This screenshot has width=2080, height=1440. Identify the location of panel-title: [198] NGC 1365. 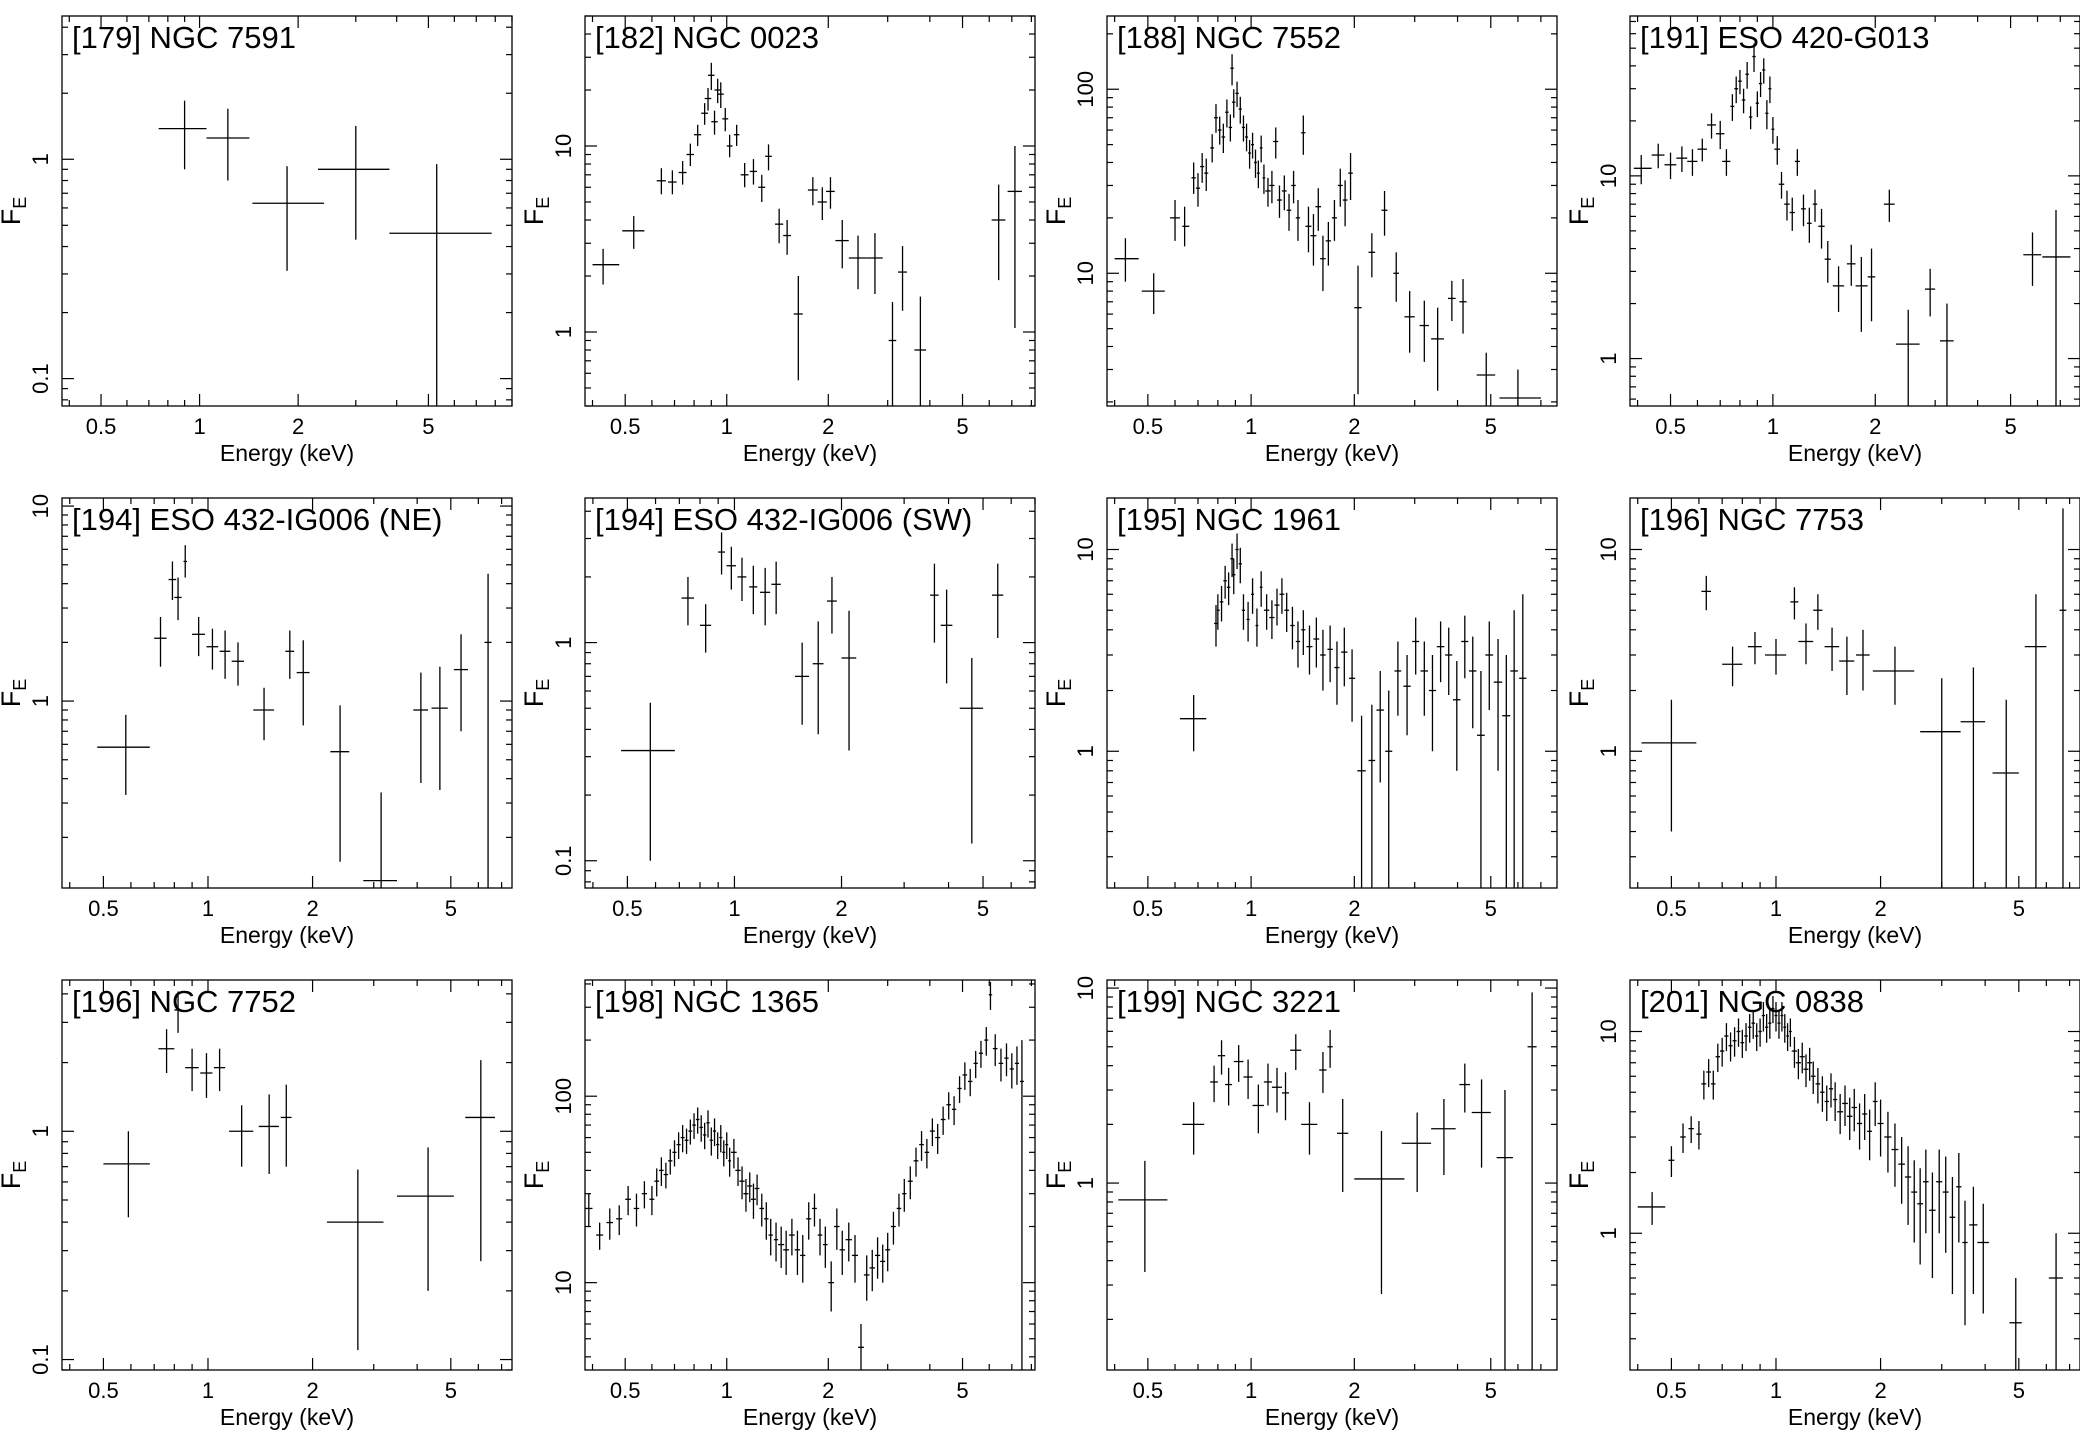
(707, 1001).